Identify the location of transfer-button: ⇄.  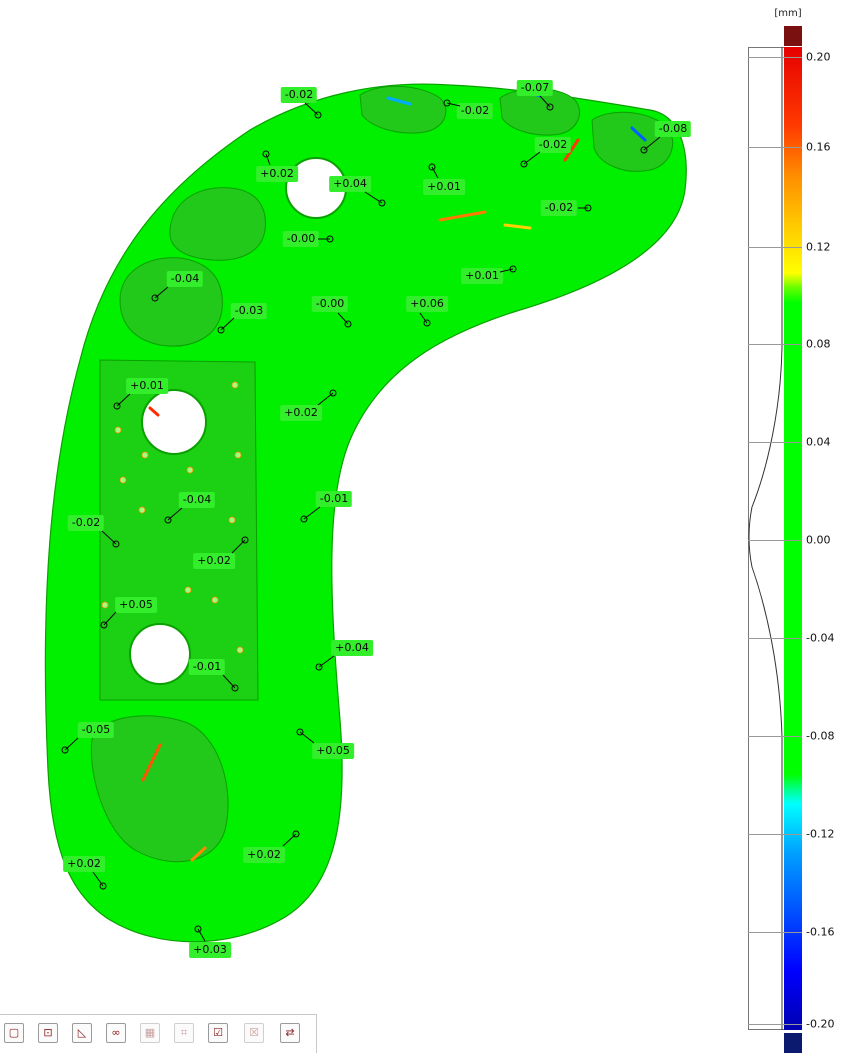
(290, 1033).